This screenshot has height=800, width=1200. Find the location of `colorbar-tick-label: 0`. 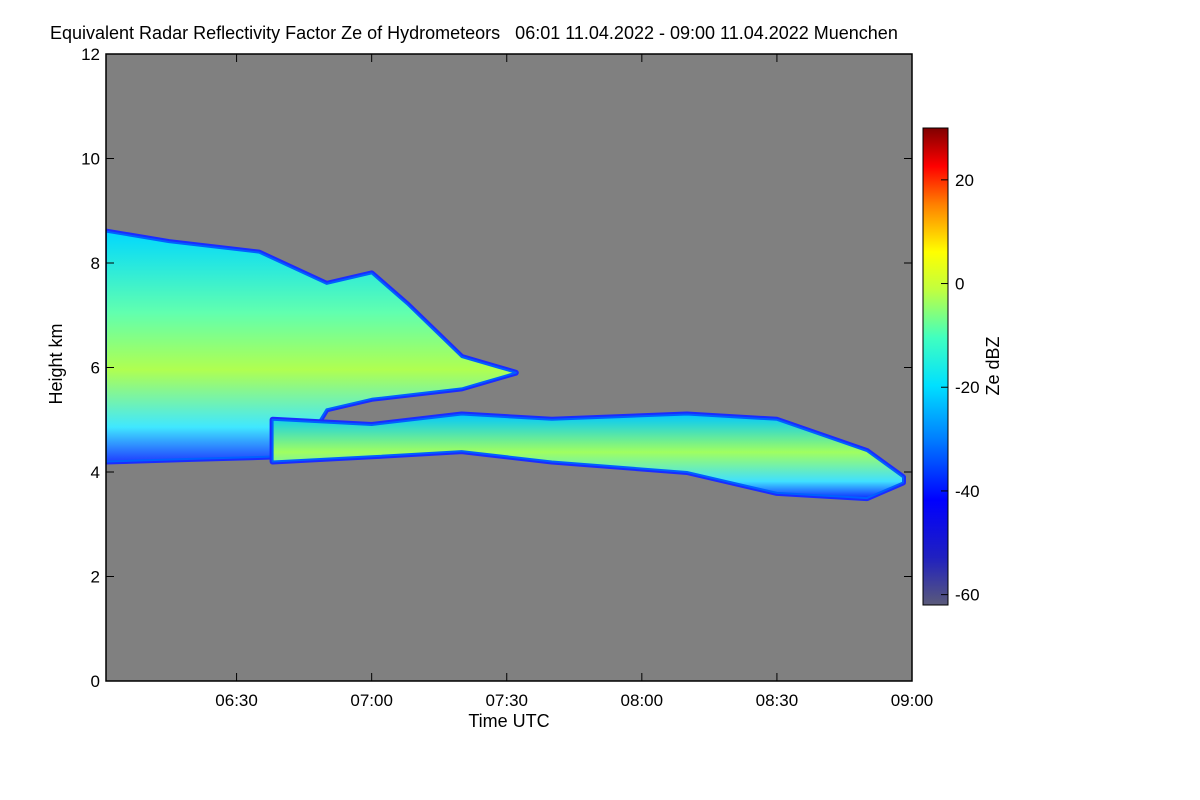

colorbar-tick-label: 0 is located at coordinates (959, 284).